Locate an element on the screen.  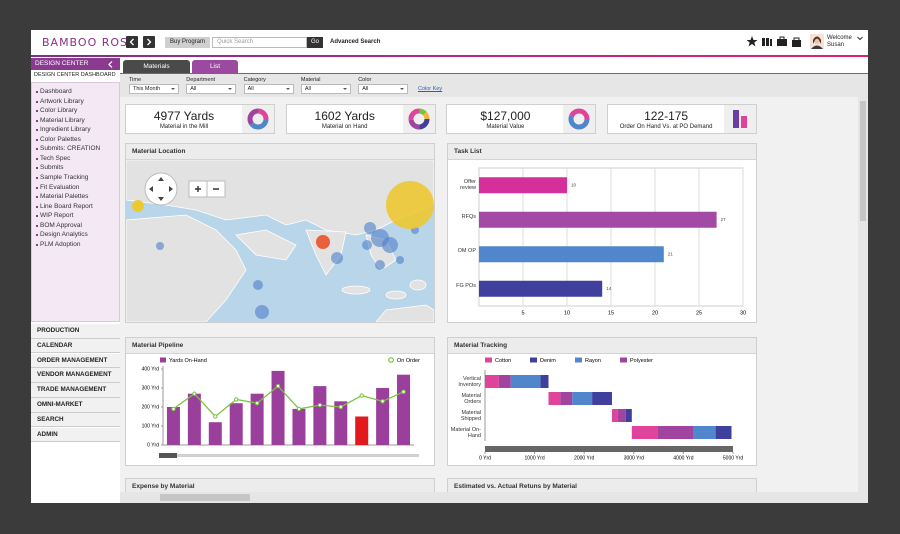
line is located at coordinates (288, 401).